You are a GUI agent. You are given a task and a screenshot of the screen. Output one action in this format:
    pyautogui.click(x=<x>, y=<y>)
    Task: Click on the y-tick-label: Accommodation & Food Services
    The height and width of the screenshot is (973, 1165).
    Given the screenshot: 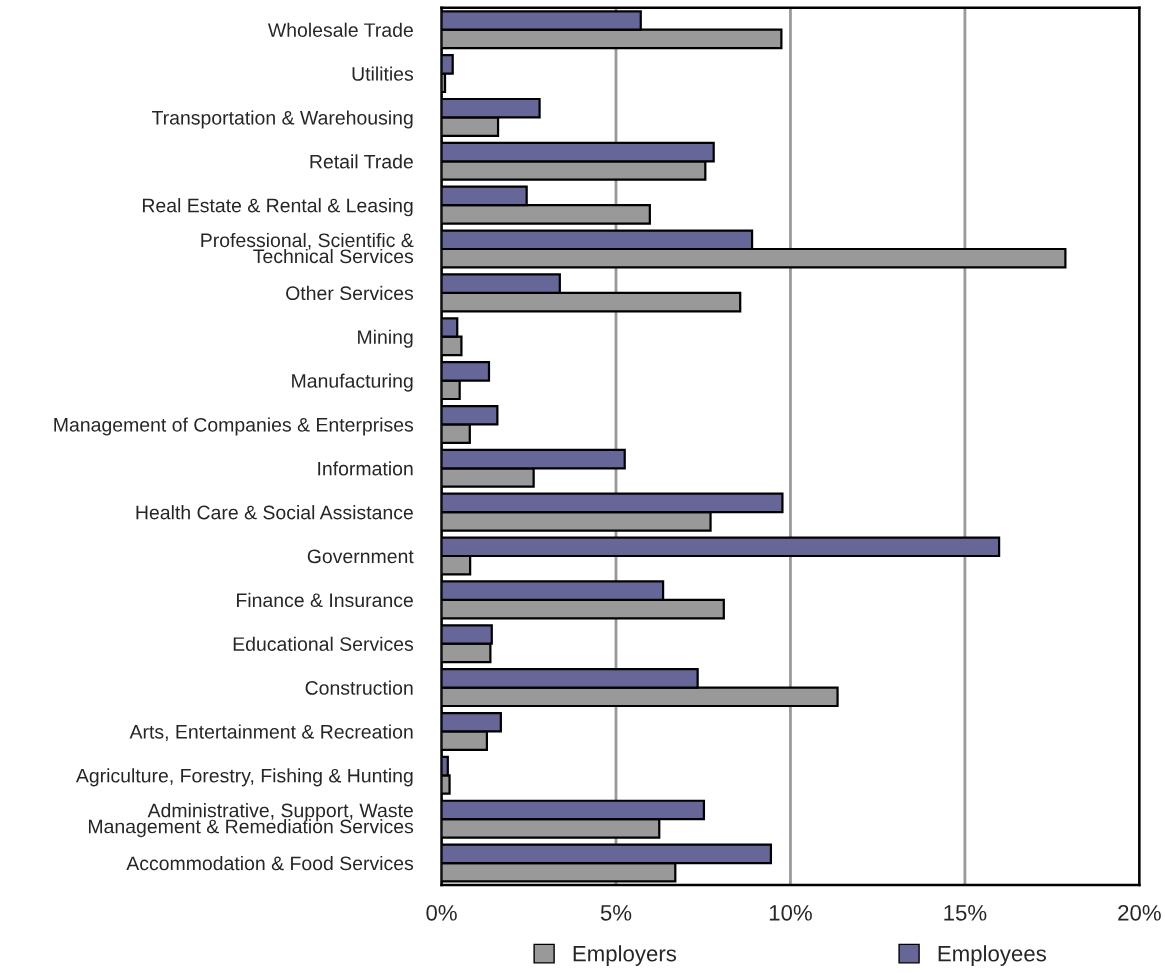 What is the action you would take?
    pyautogui.click(x=270, y=863)
    